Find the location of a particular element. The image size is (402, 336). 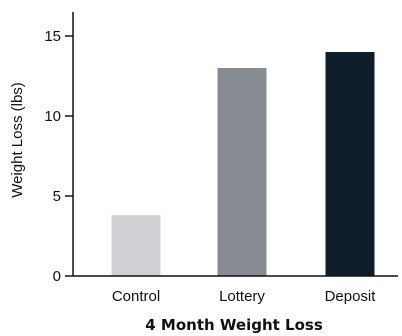

y-axis-ticks: 0 5 10 15 is located at coordinates (58, 156).